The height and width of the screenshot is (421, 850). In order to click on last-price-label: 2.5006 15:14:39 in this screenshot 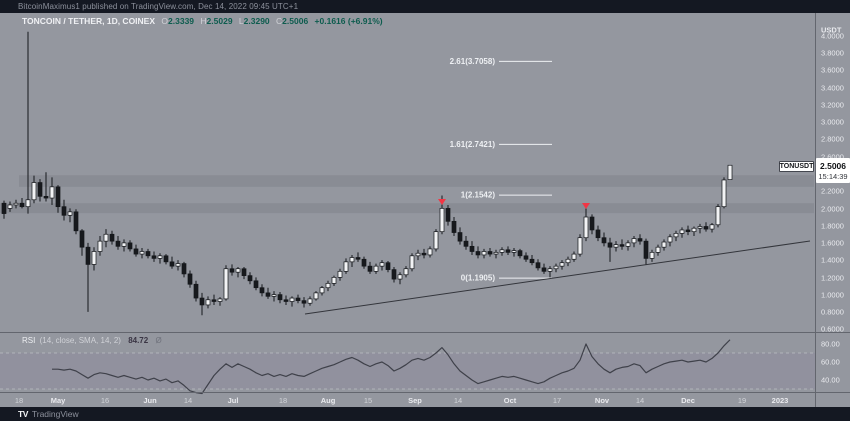, I will do `click(833, 170)`.